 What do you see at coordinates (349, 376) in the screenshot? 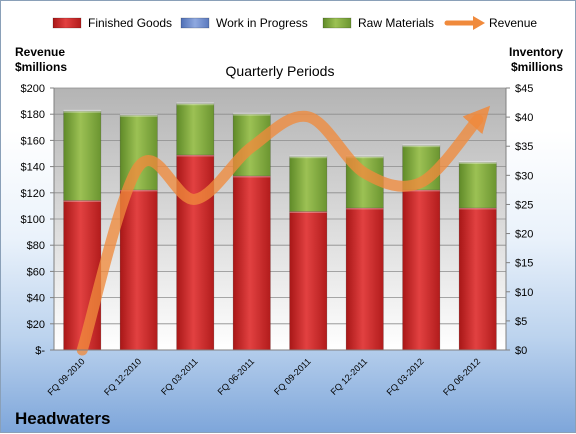
I see `x-axis-tick-label: FQ 12-2011` at bounding box center [349, 376].